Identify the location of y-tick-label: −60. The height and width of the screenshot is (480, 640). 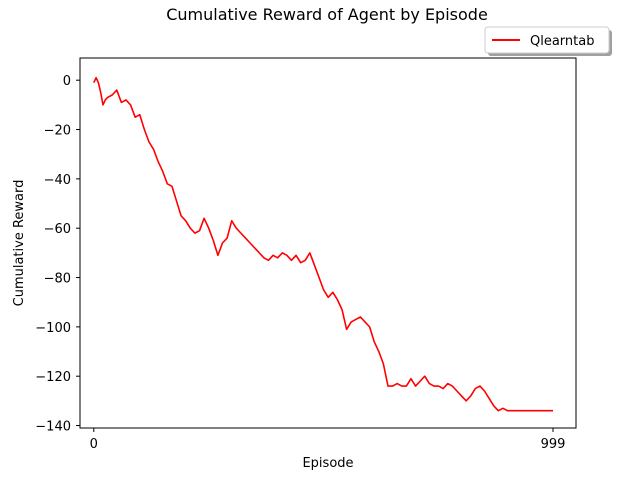
(57, 229).